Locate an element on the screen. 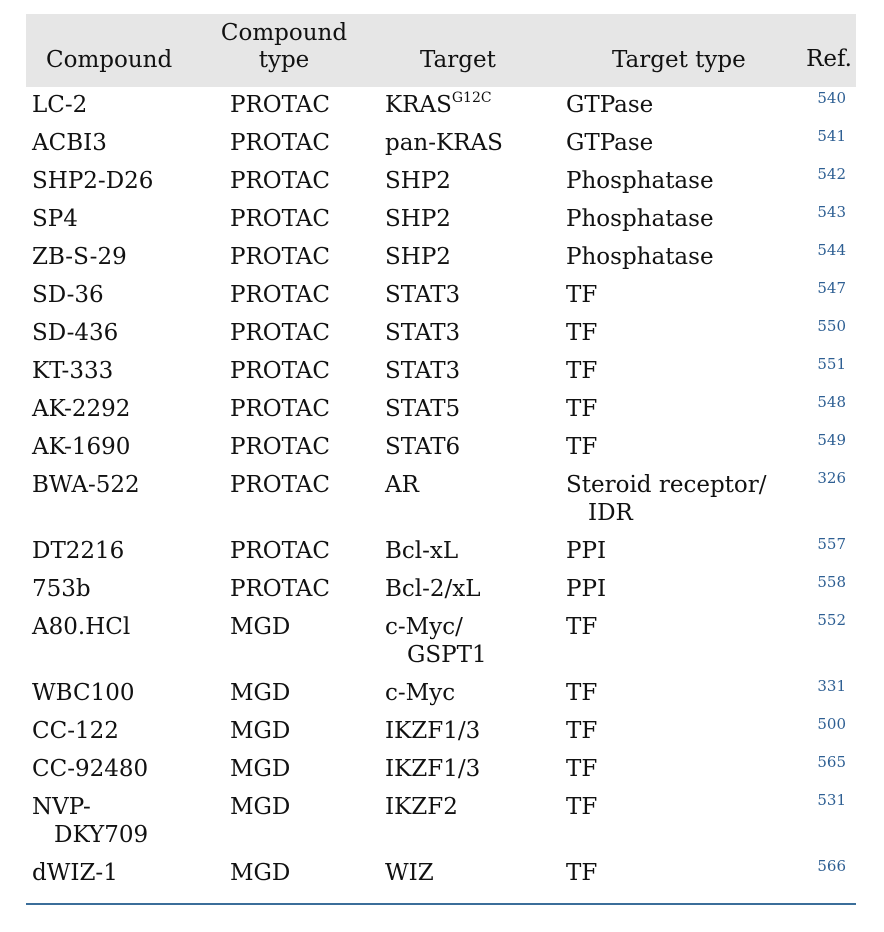  header-compound-type-line2: type is located at coordinates (284, 60).